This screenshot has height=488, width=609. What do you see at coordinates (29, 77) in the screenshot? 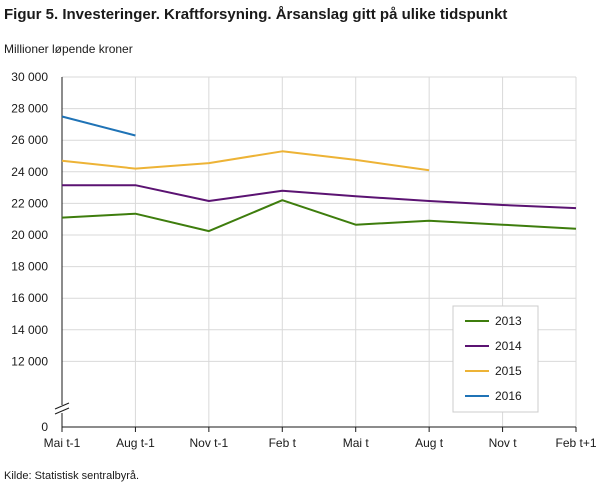
I see `y-tick-label: 30 000` at bounding box center [29, 77].